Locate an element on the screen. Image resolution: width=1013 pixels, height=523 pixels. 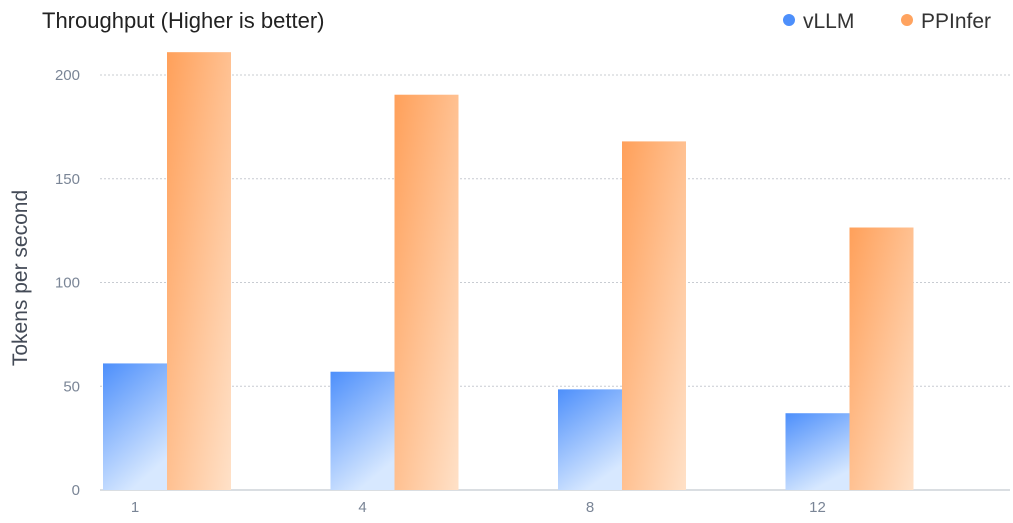
legend-marker-ppinfer is located at coordinates (907, 20).